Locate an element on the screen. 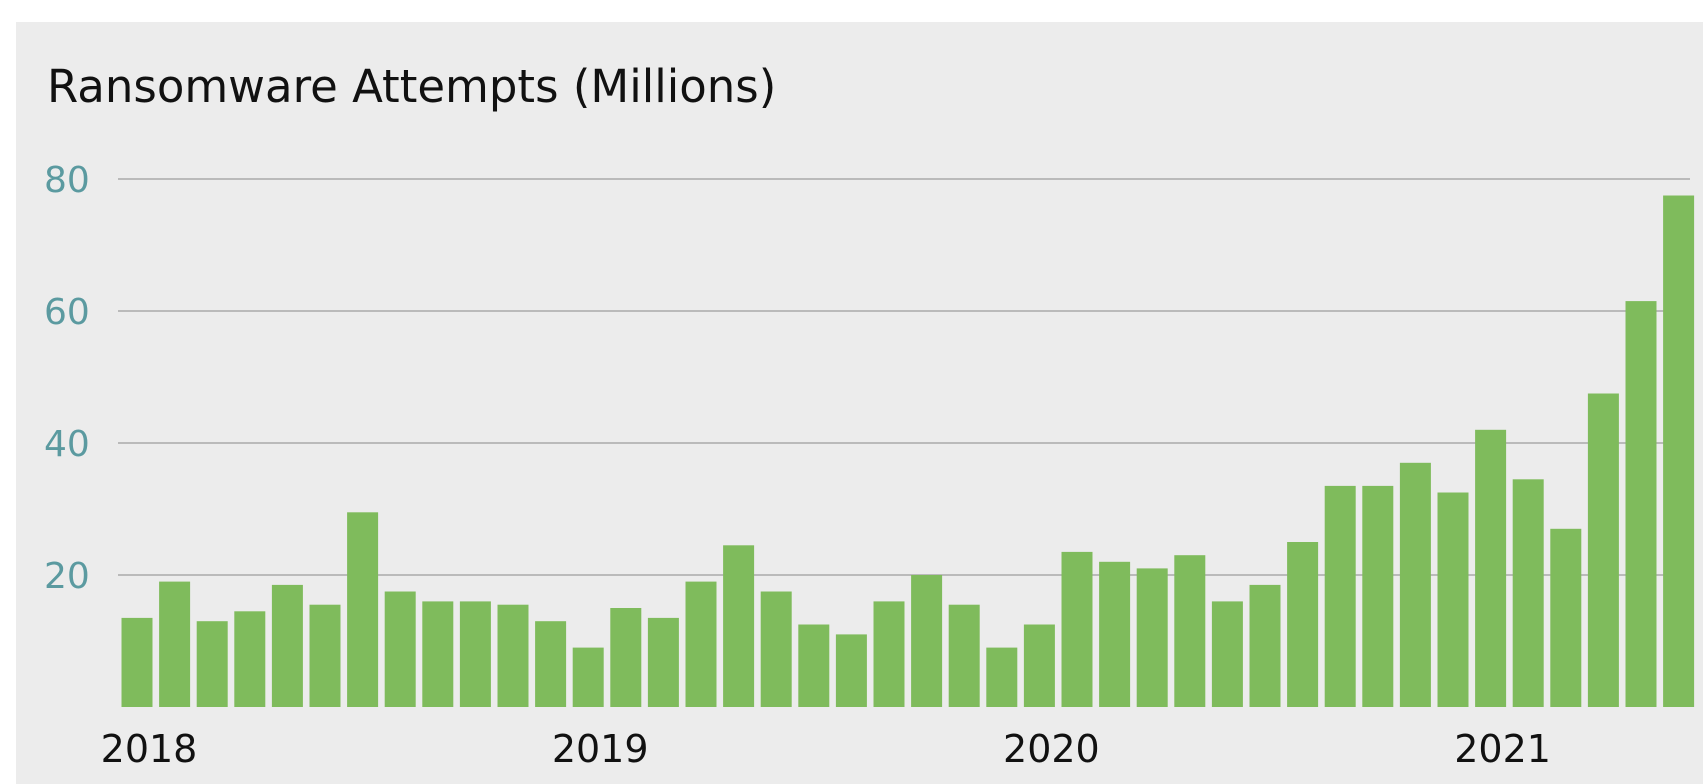 This screenshot has height=784, width=1703. x-tick-label: 2019 is located at coordinates (600, 749).